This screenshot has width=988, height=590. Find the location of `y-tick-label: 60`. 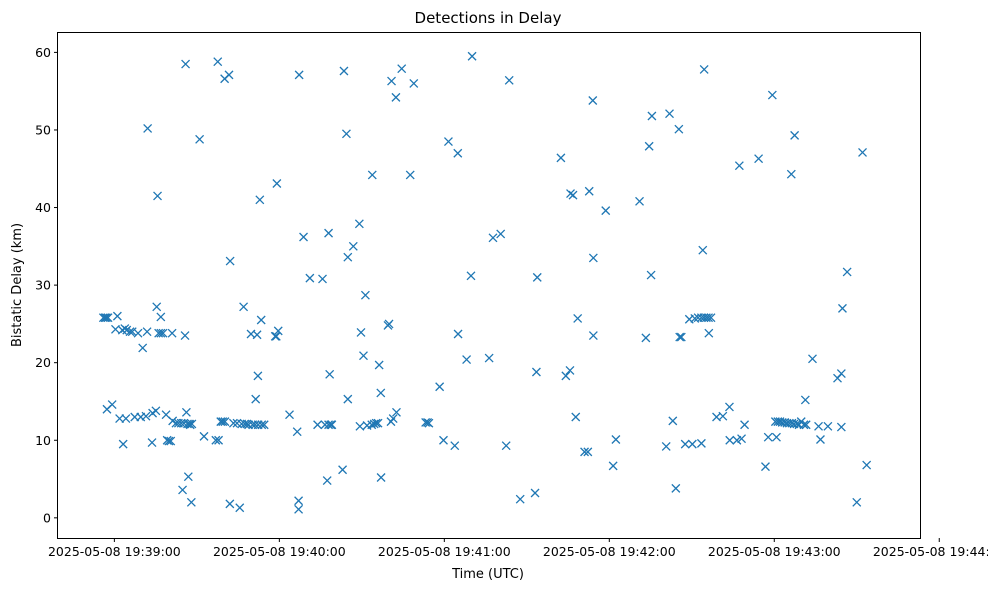

y-tick-label: 60 is located at coordinates (43, 52).